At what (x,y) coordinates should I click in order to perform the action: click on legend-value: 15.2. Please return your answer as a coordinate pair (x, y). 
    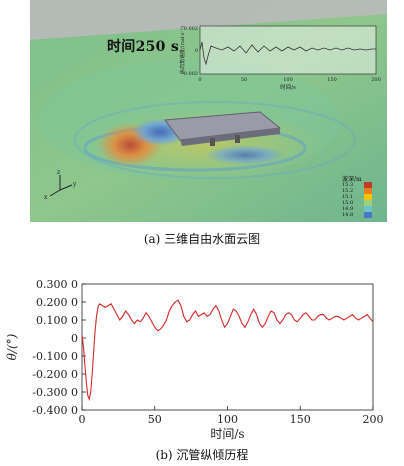
    Looking at the image, I should click on (348, 191).